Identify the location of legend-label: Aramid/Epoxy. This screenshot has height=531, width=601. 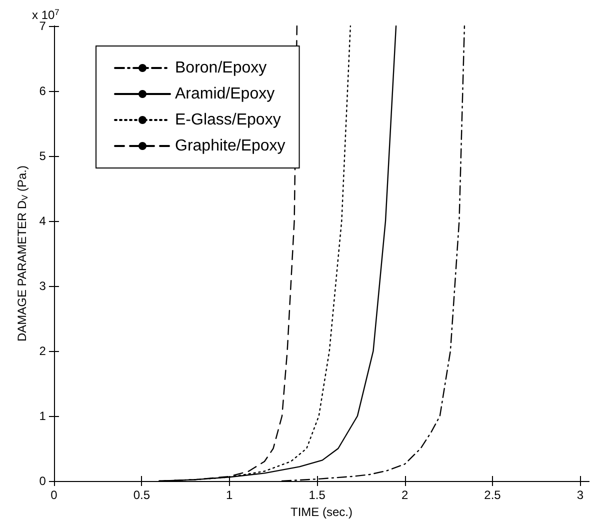
(225, 94).